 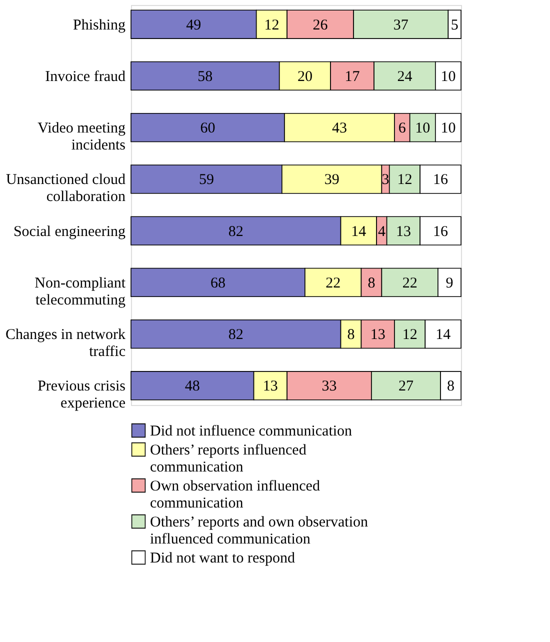 What do you see at coordinates (454, 25) in the screenshot?
I see `data-label: 5` at bounding box center [454, 25].